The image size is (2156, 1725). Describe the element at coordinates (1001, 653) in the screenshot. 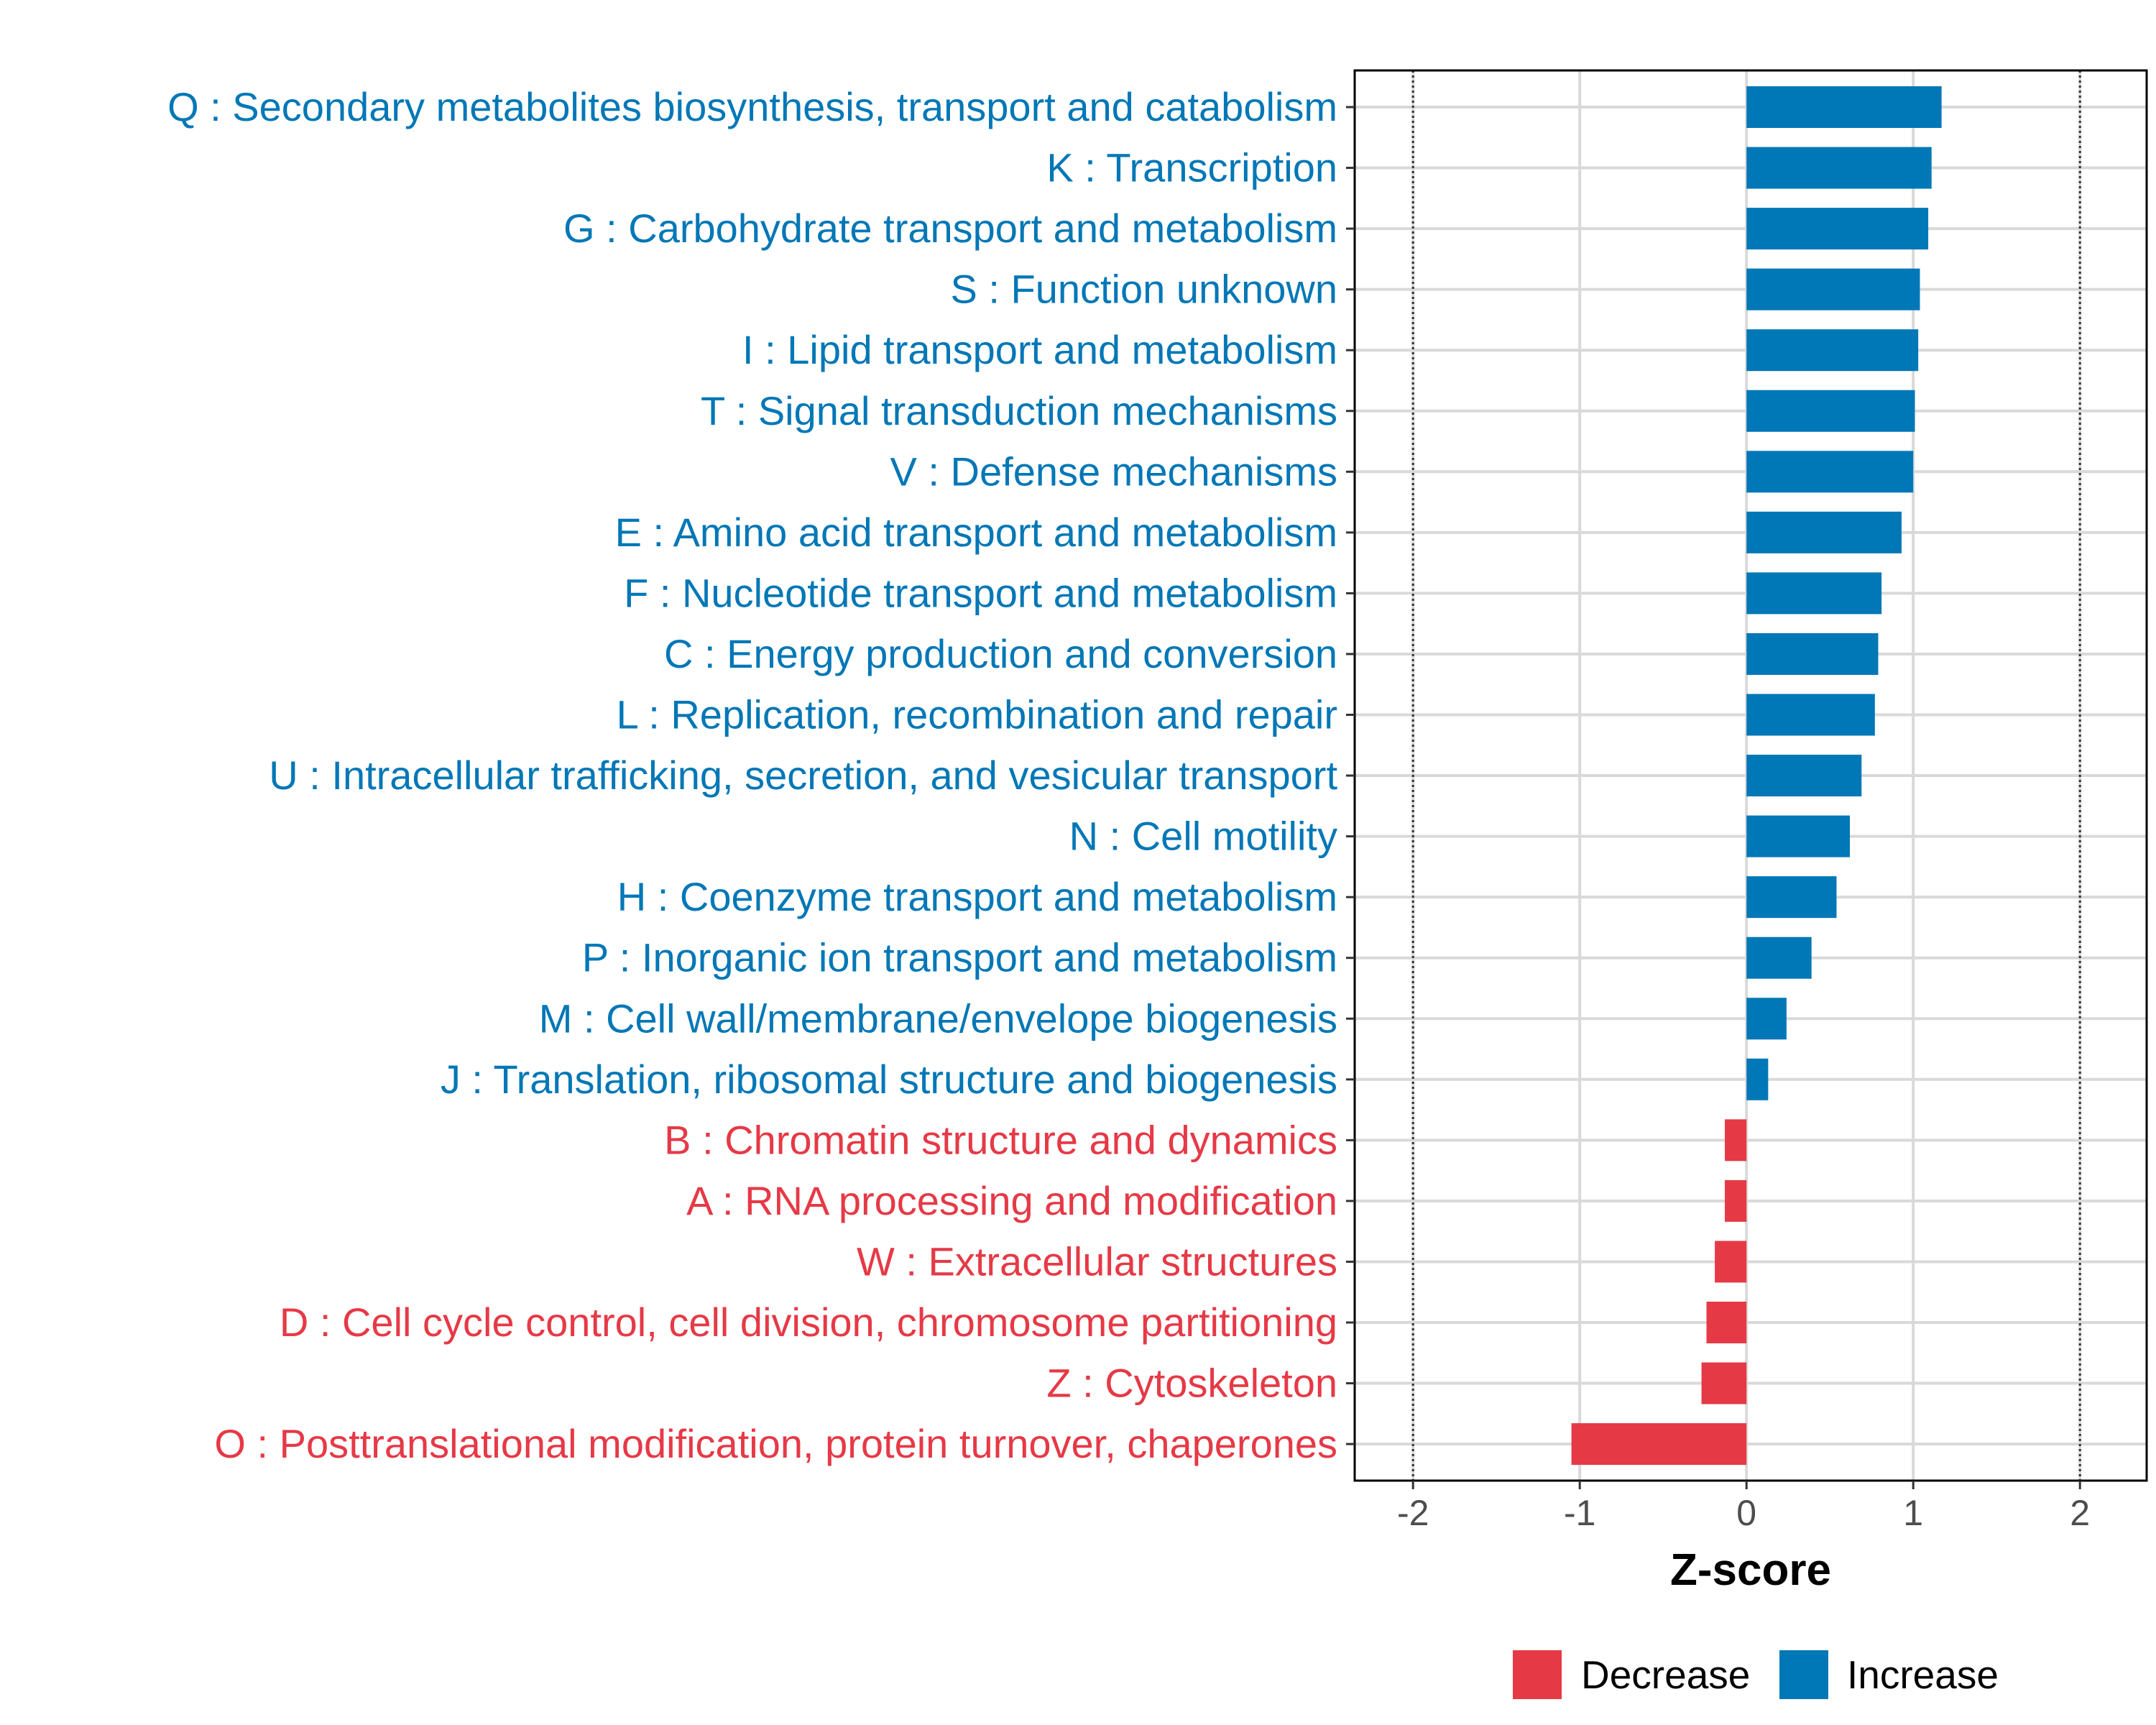

I see `category-label: C : Energy production and conversion` at that location.